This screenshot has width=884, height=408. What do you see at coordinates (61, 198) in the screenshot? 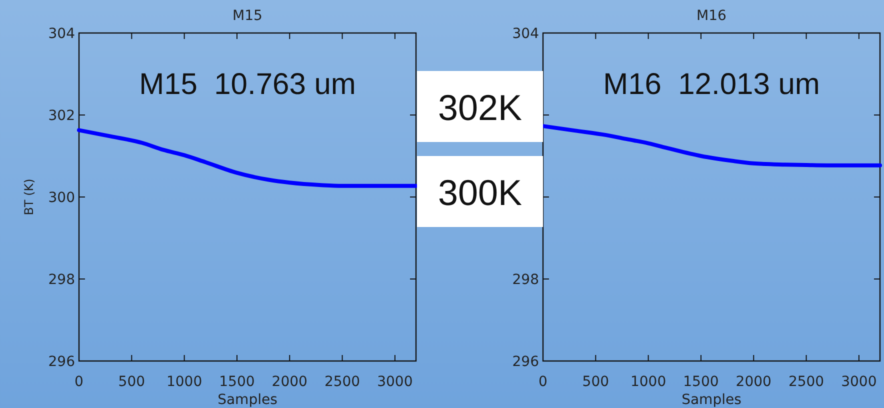
I see `y-tick-label: 300` at bounding box center [61, 198].